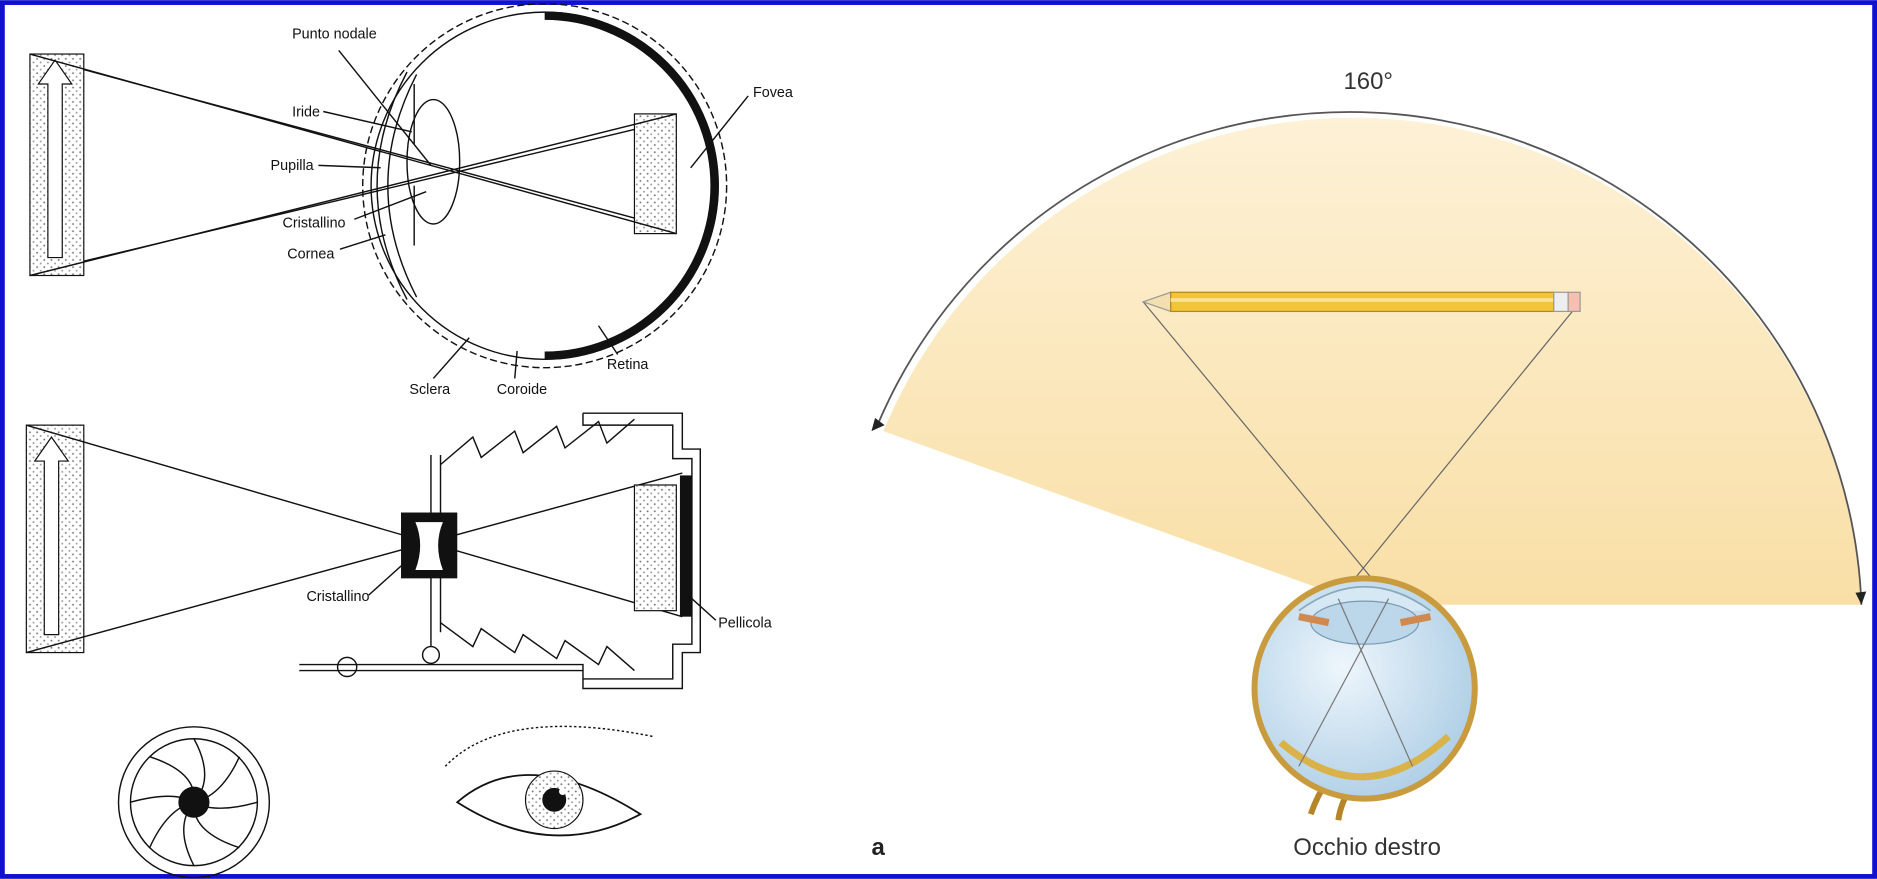  I want to click on label-pupilla: Pupilla, so click(292, 166).